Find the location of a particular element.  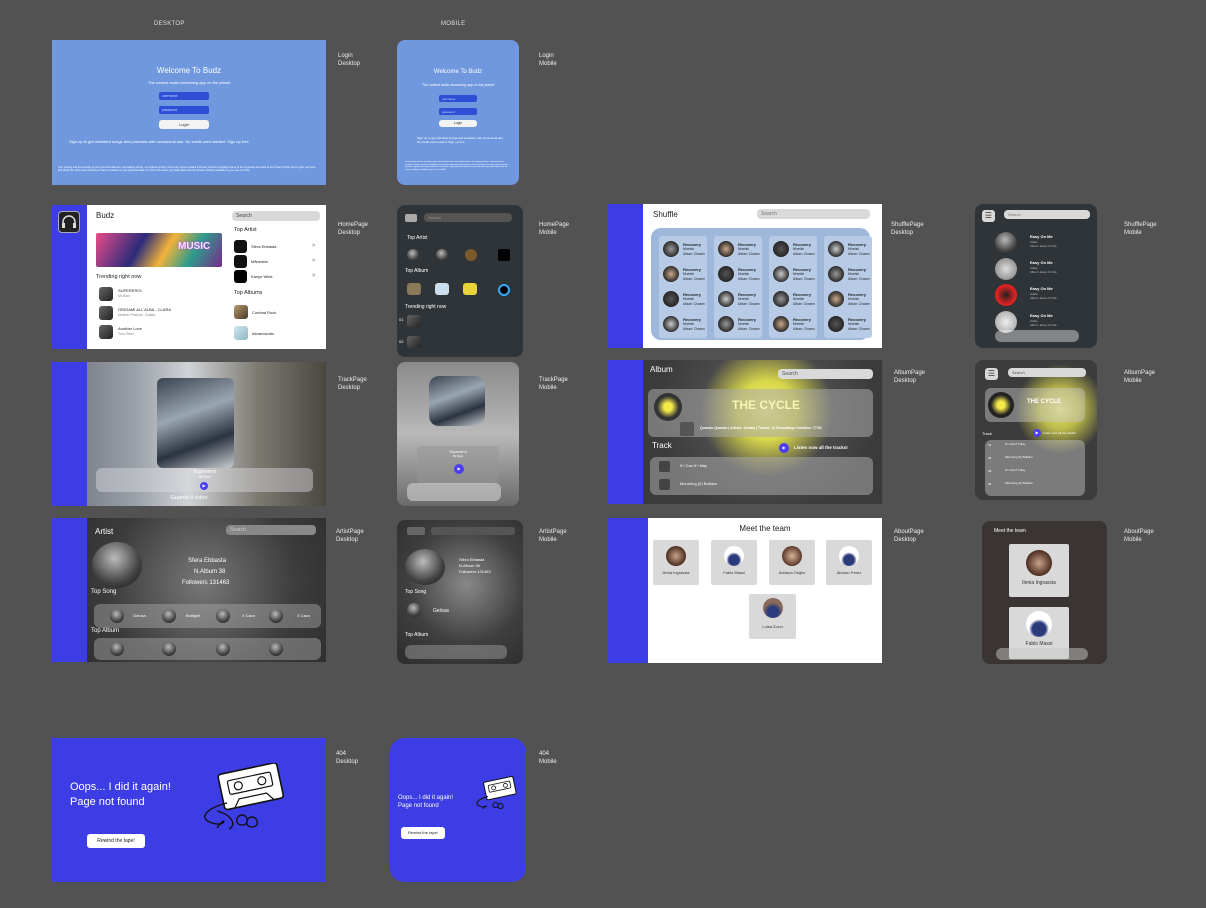

track-mobile-cover is located at coordinates (457, 401).